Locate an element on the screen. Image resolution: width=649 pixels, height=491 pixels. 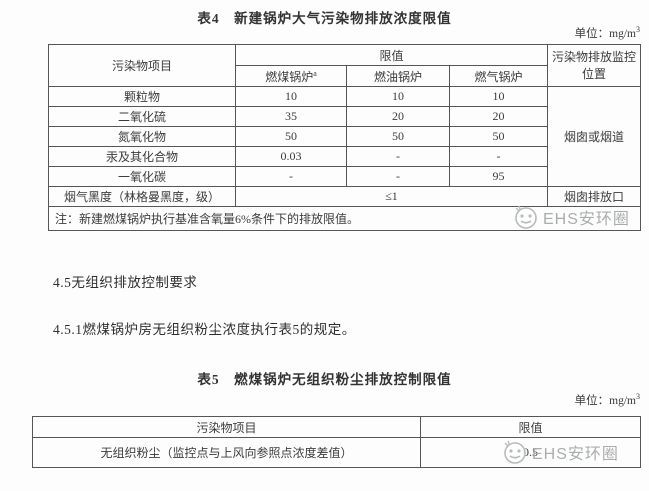
pollutant-name: 一氧化碳 is located at coordinates (142, 176).